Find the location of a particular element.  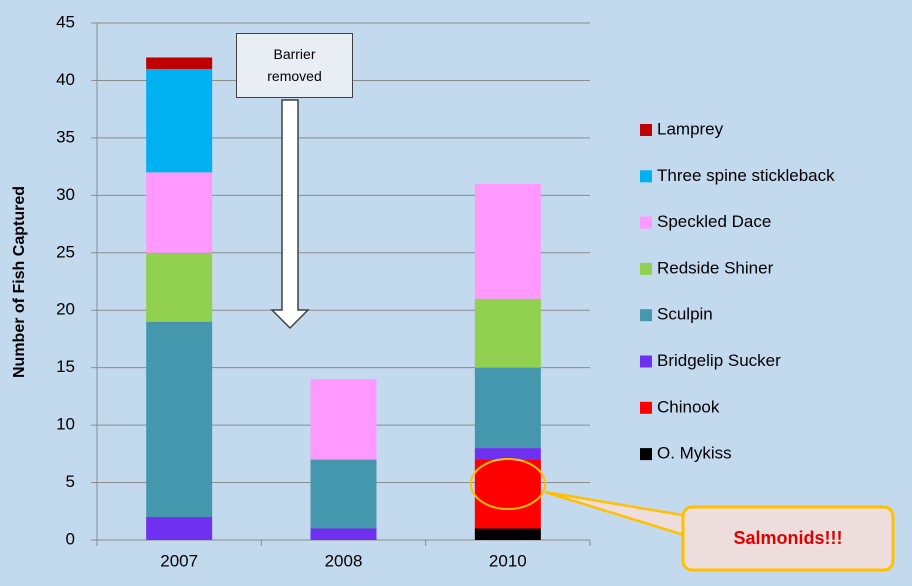

legend-label: Three spine stickleback is located at coordinates (746, 175).